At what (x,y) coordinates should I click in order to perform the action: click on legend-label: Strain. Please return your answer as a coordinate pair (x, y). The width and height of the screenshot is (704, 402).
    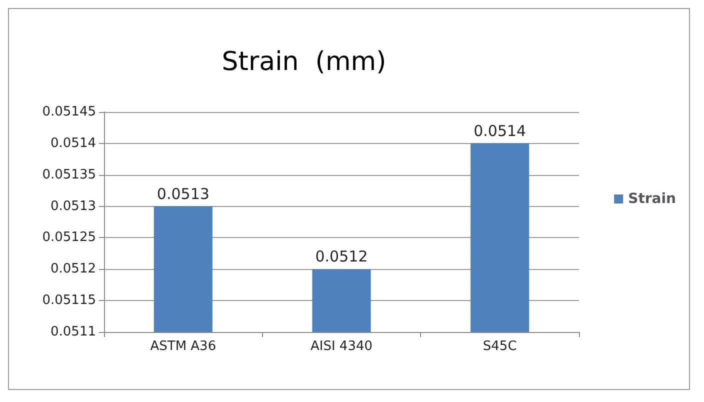
    Looking at the image, I should click on (652, 199).